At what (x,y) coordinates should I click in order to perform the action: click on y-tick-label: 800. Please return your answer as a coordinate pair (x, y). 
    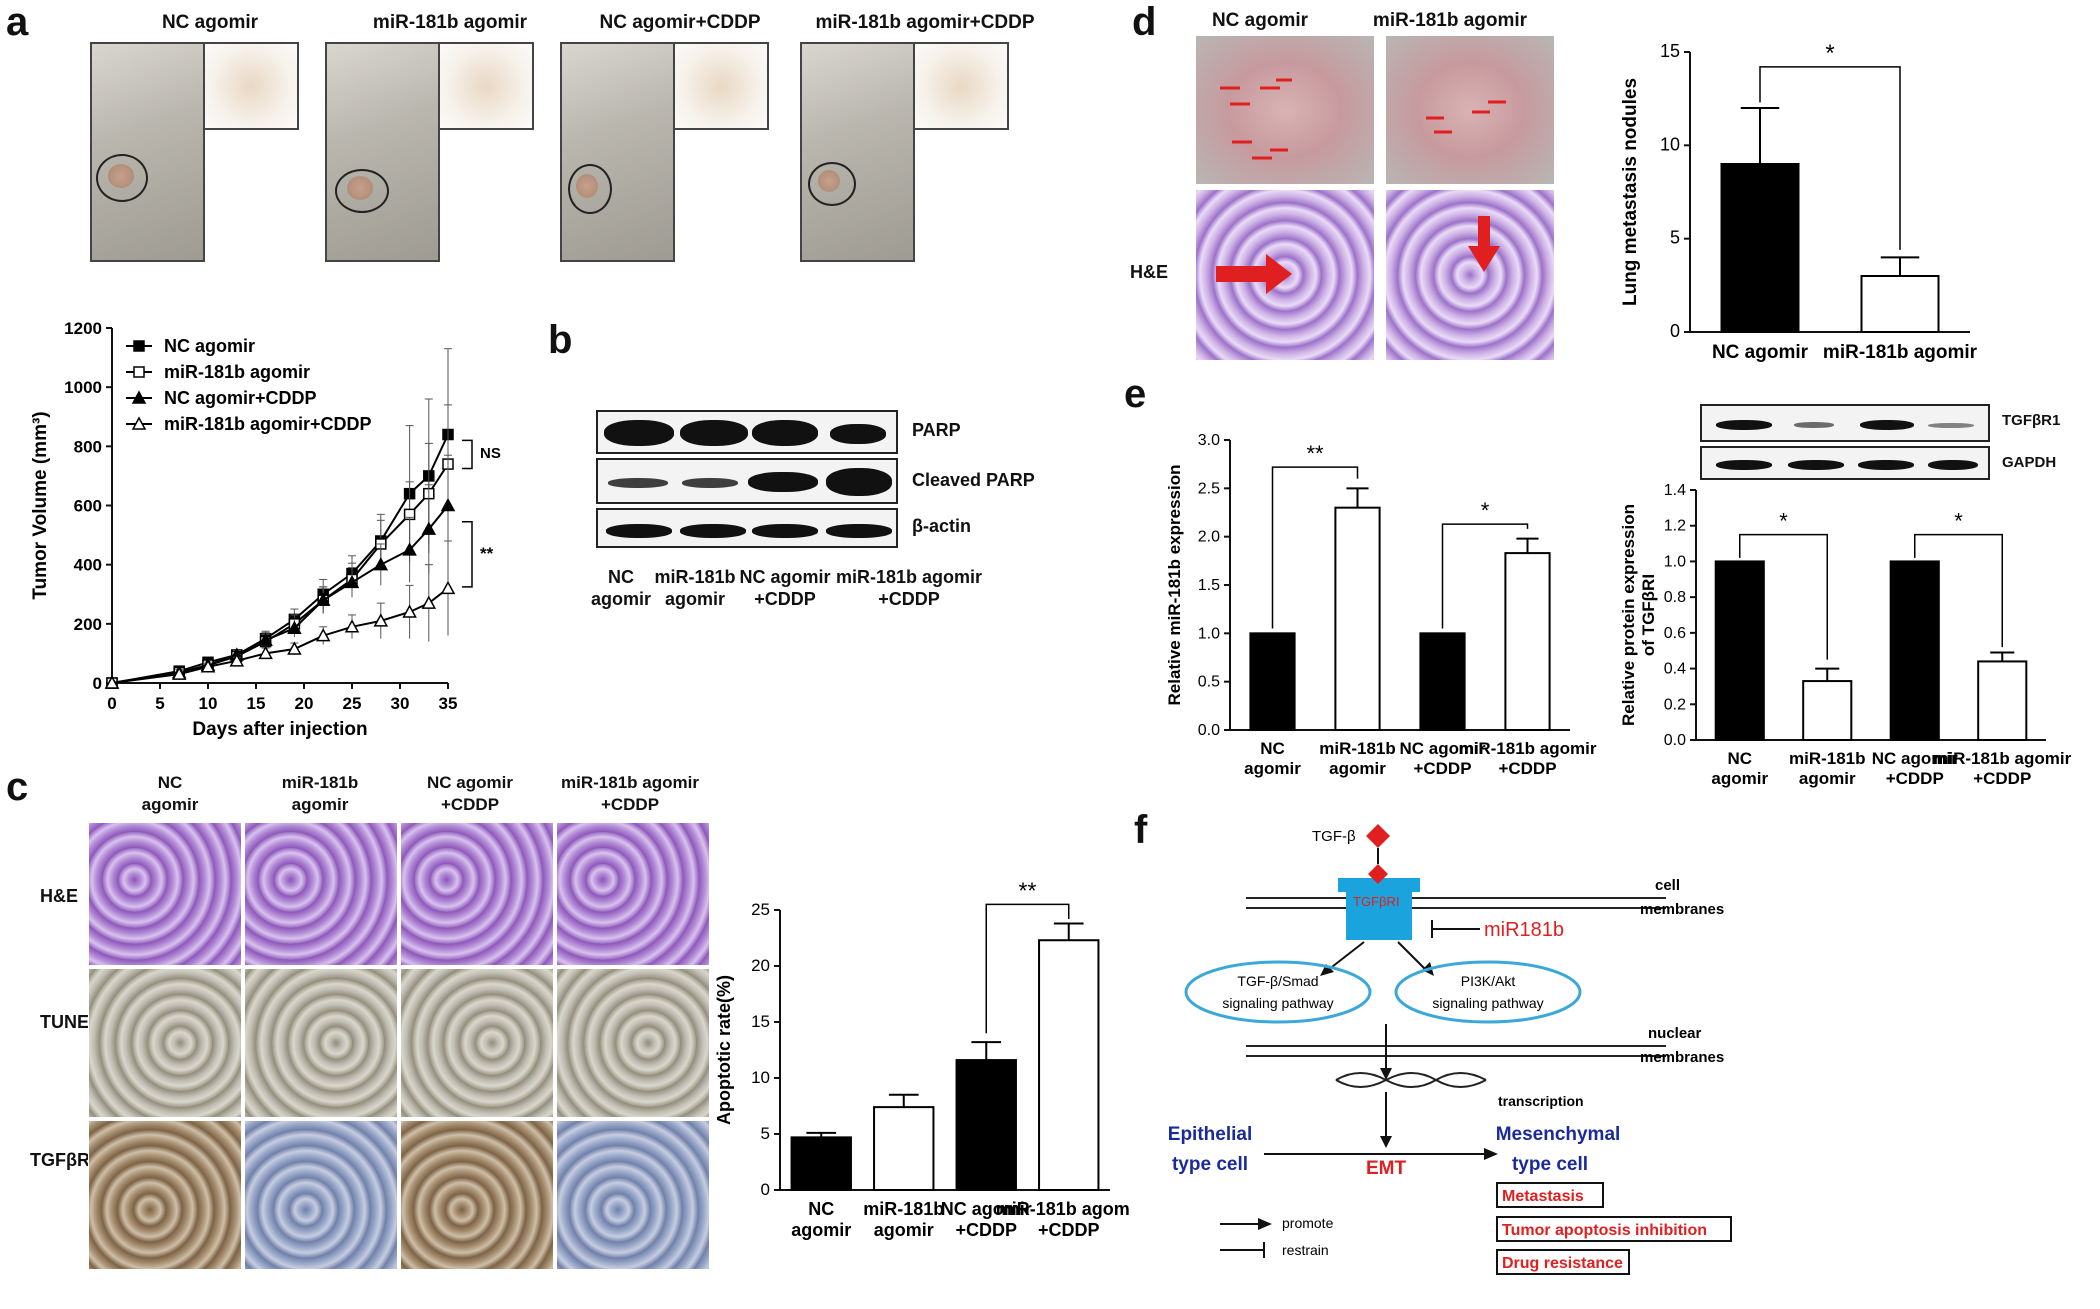
    Looking at the image, I should click on (88, 446).